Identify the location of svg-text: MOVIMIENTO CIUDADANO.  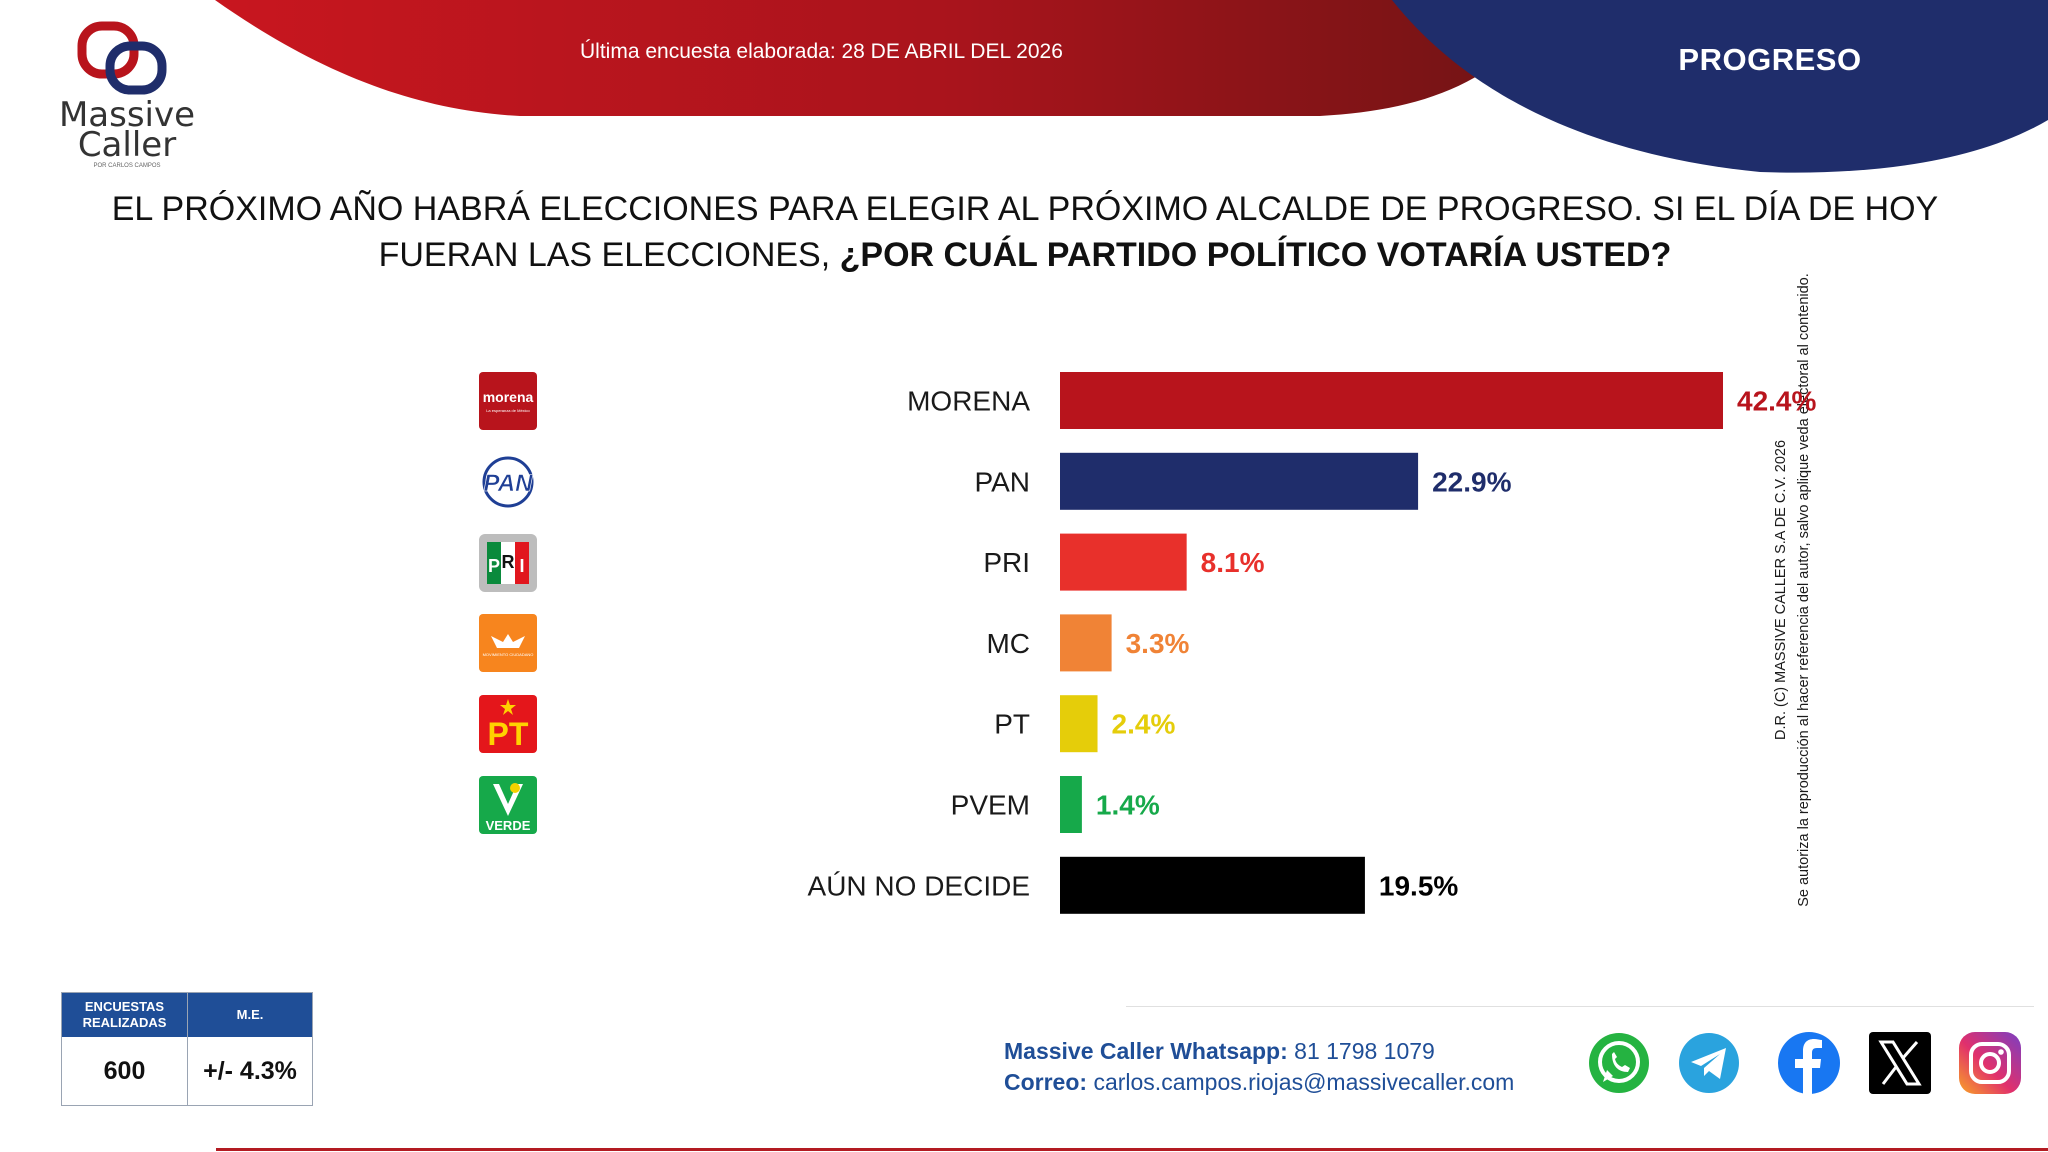
(508, 654).